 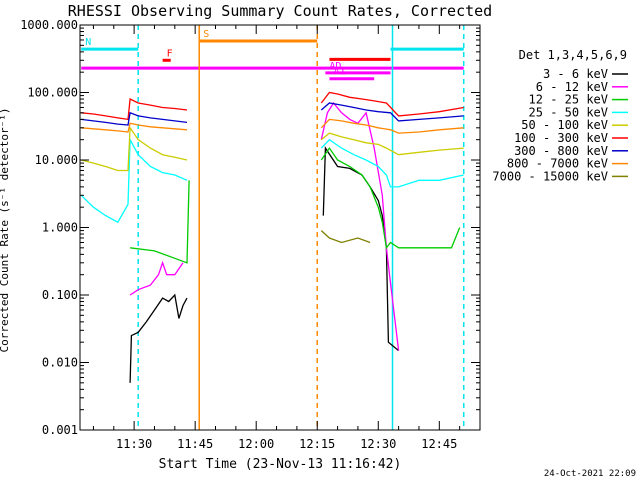 What do you see at coordinates (561, 151) in the screenshot?
I see `legend-label: 300 - 800 keV` at bounding box center [561, 151].